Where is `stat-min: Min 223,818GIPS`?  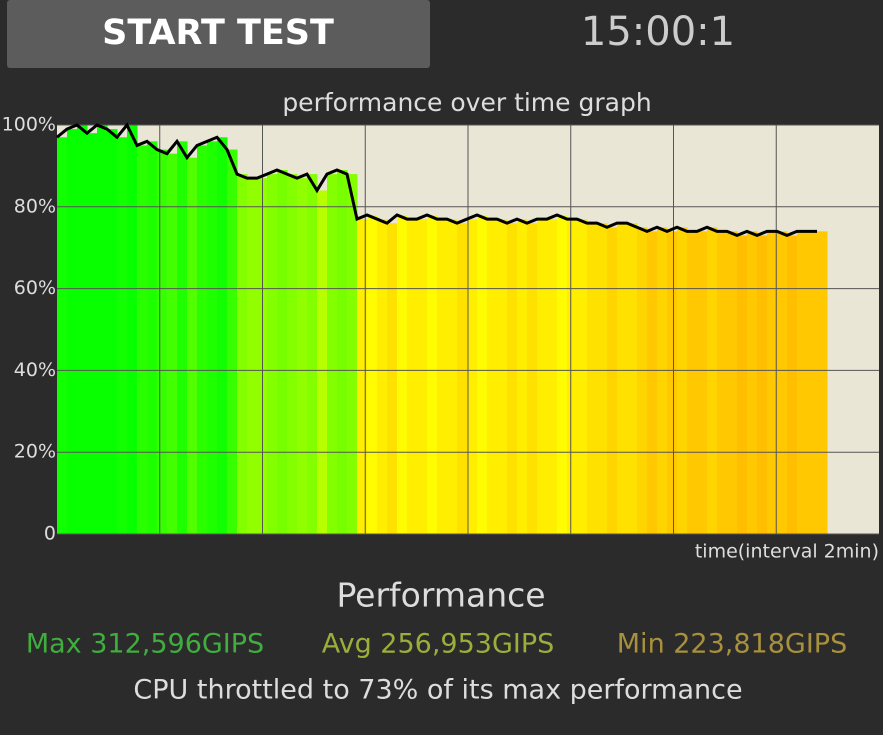
stat-min: Min 223,818GIPS is located at coordinates (732, 644).